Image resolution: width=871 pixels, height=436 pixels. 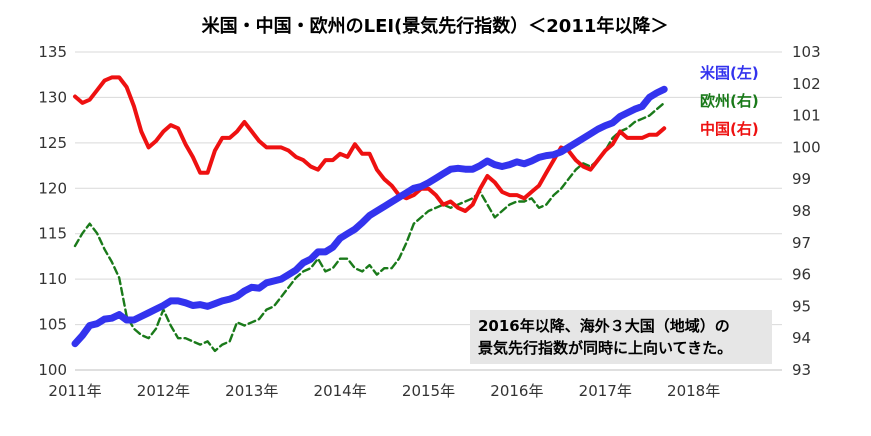 I want to click on right-tick-label: 102, so click(x=806, y=84).